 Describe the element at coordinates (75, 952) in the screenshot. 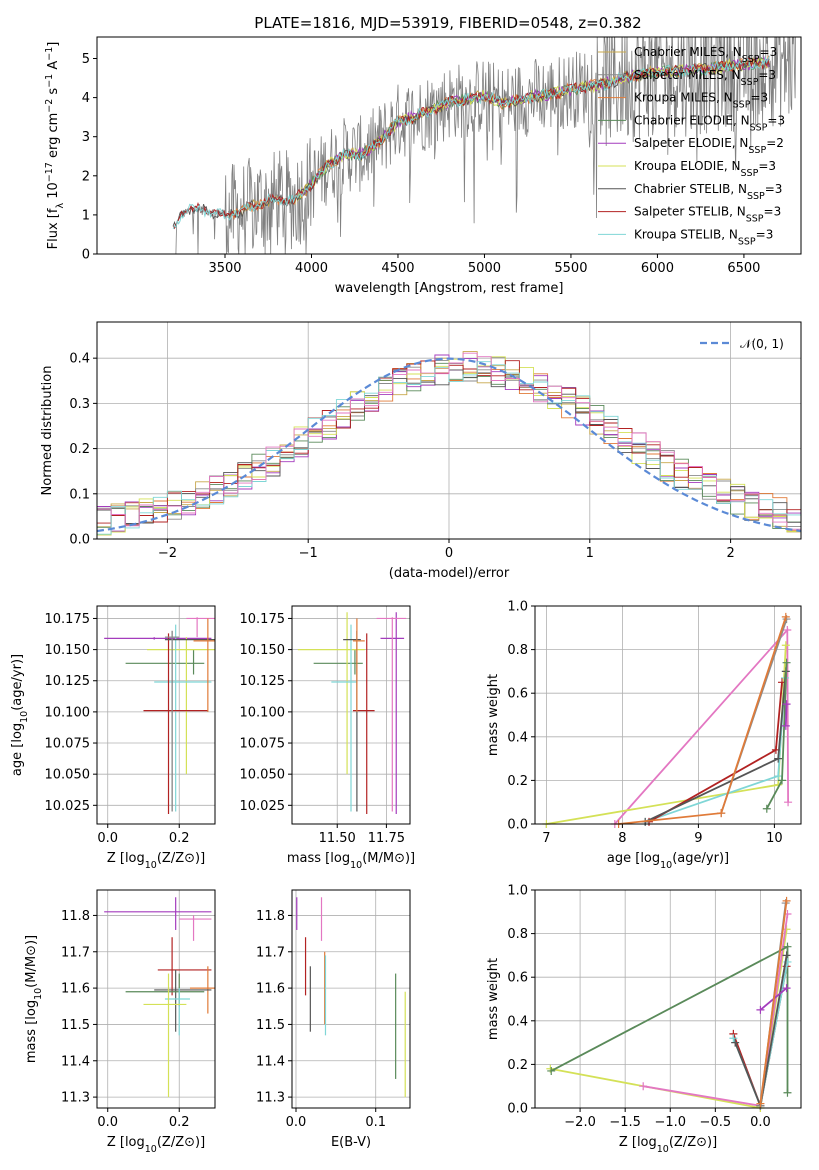

I see `y-tick-label: 11.7` at that location.